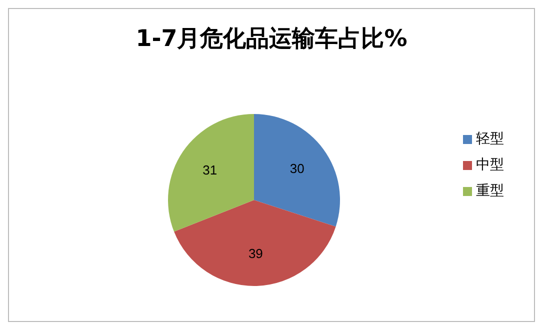 The image size is (541, 328). I want to click on data-label: 31, so click(210, 170).